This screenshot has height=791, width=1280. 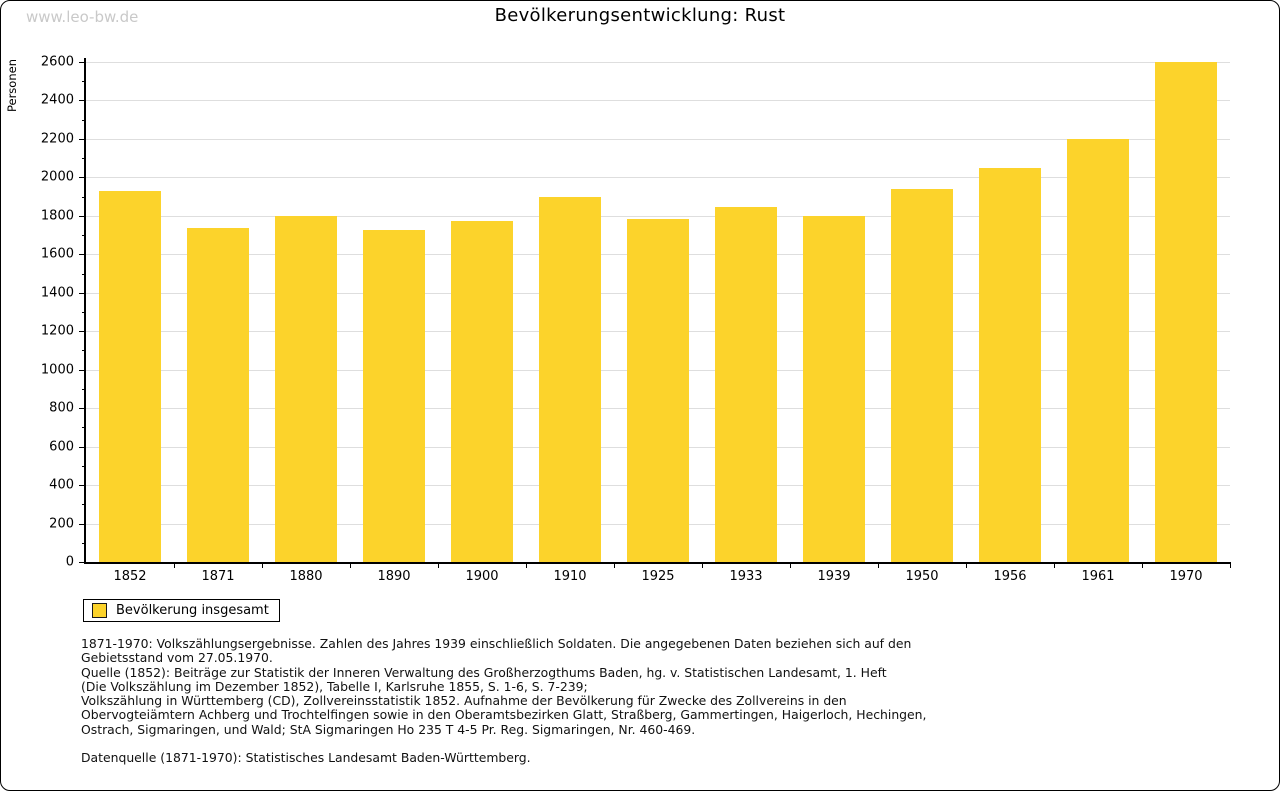 I want to click on y-axis-tick-label: 1800, so click(x=57, y=216).